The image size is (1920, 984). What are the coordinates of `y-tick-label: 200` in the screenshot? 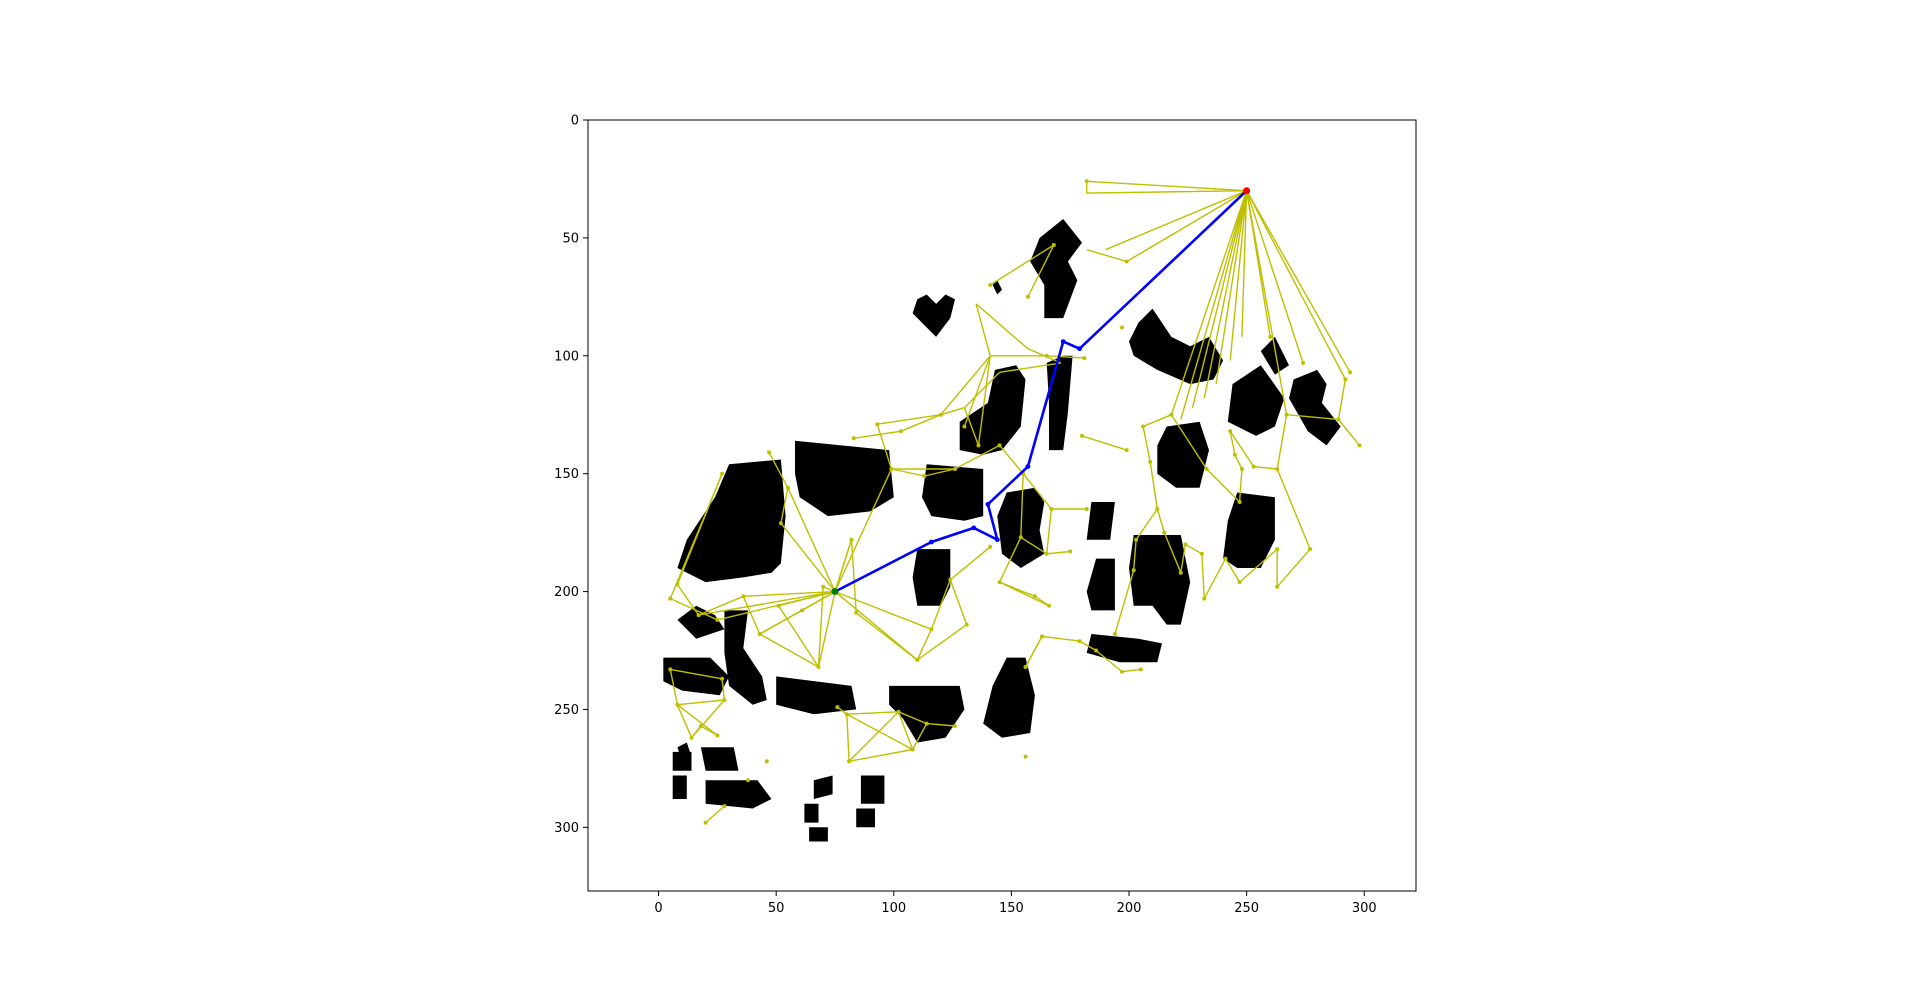 It's located at (566, 592).